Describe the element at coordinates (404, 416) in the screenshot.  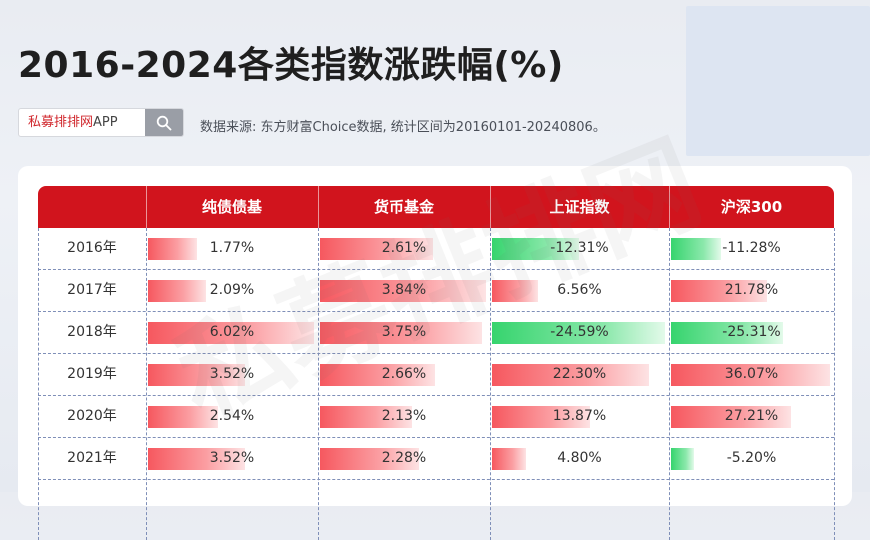
I see `value-label: 2.13%` at that location.